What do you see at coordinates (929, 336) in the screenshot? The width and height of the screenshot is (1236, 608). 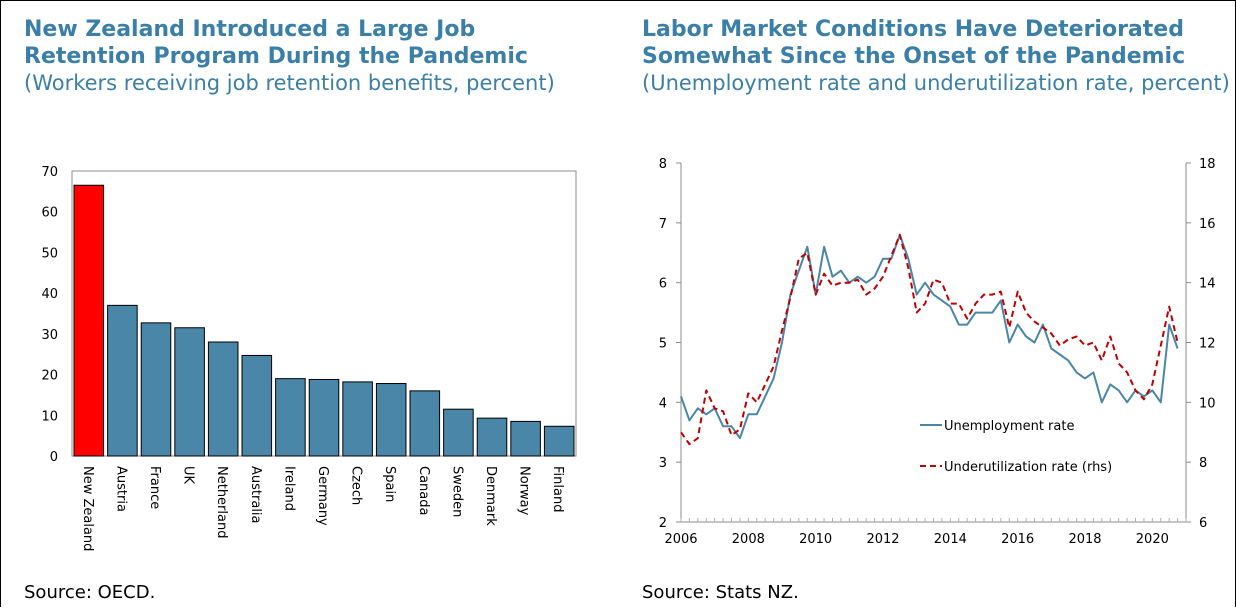 I see `series-line-unemployment` at bounding box center [929, 336].